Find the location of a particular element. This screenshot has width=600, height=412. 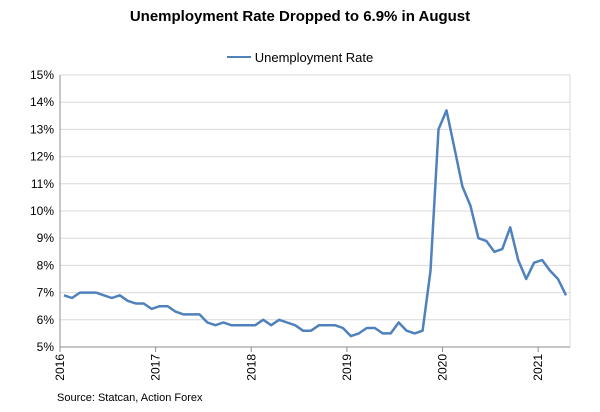

x-tick-label: 2018 is located at coordinates (251, 367).